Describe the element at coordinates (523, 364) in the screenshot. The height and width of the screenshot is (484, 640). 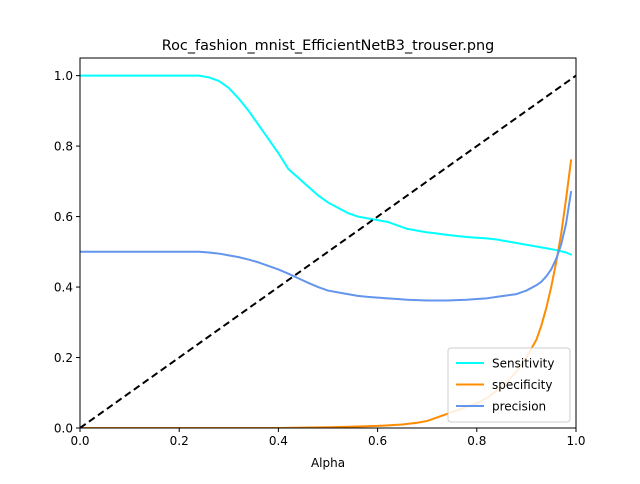
I see `legend-label-sensitivity: Sensitivity` at that location.